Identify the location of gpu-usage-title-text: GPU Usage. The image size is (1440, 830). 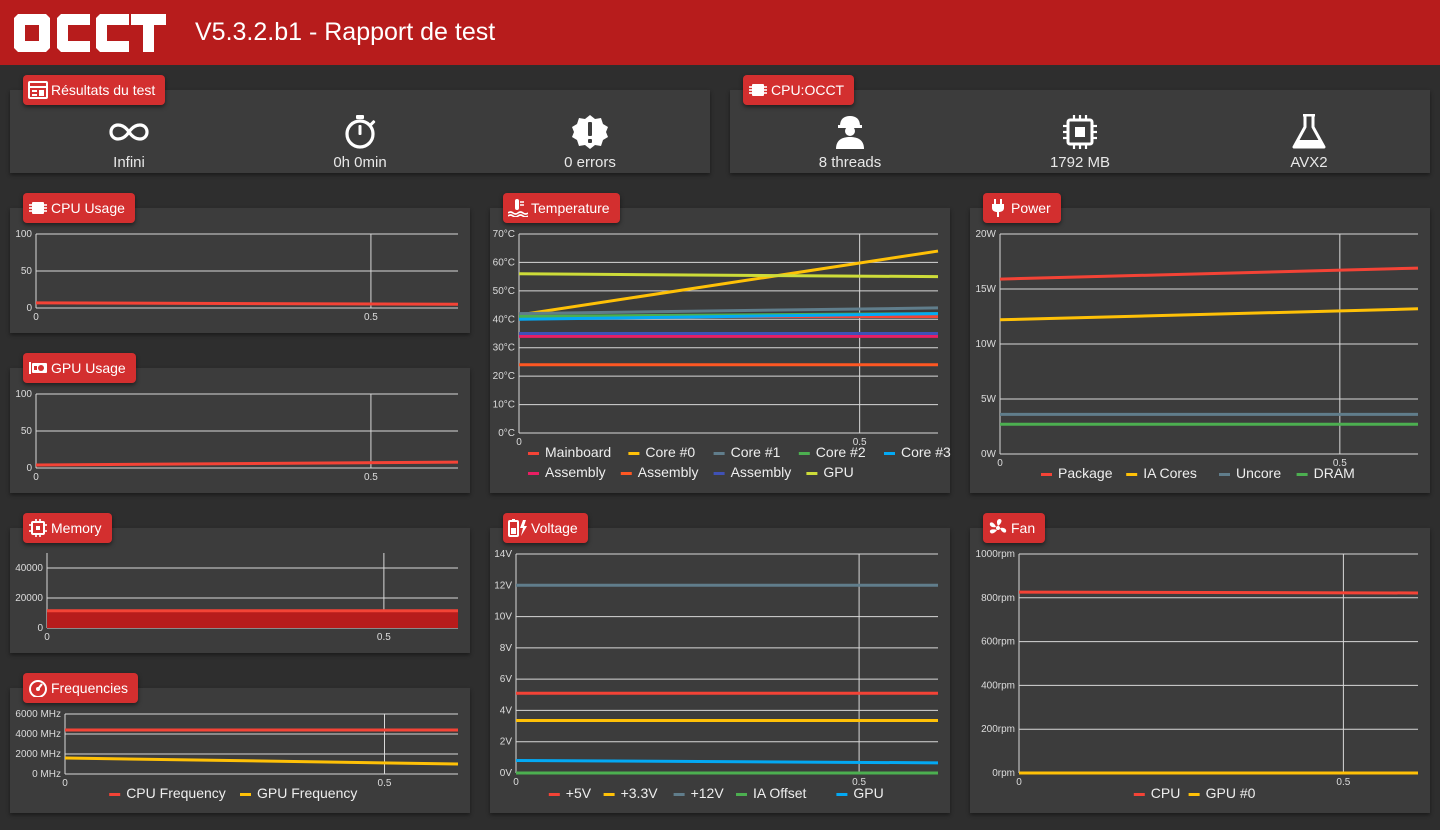
(88, 368).